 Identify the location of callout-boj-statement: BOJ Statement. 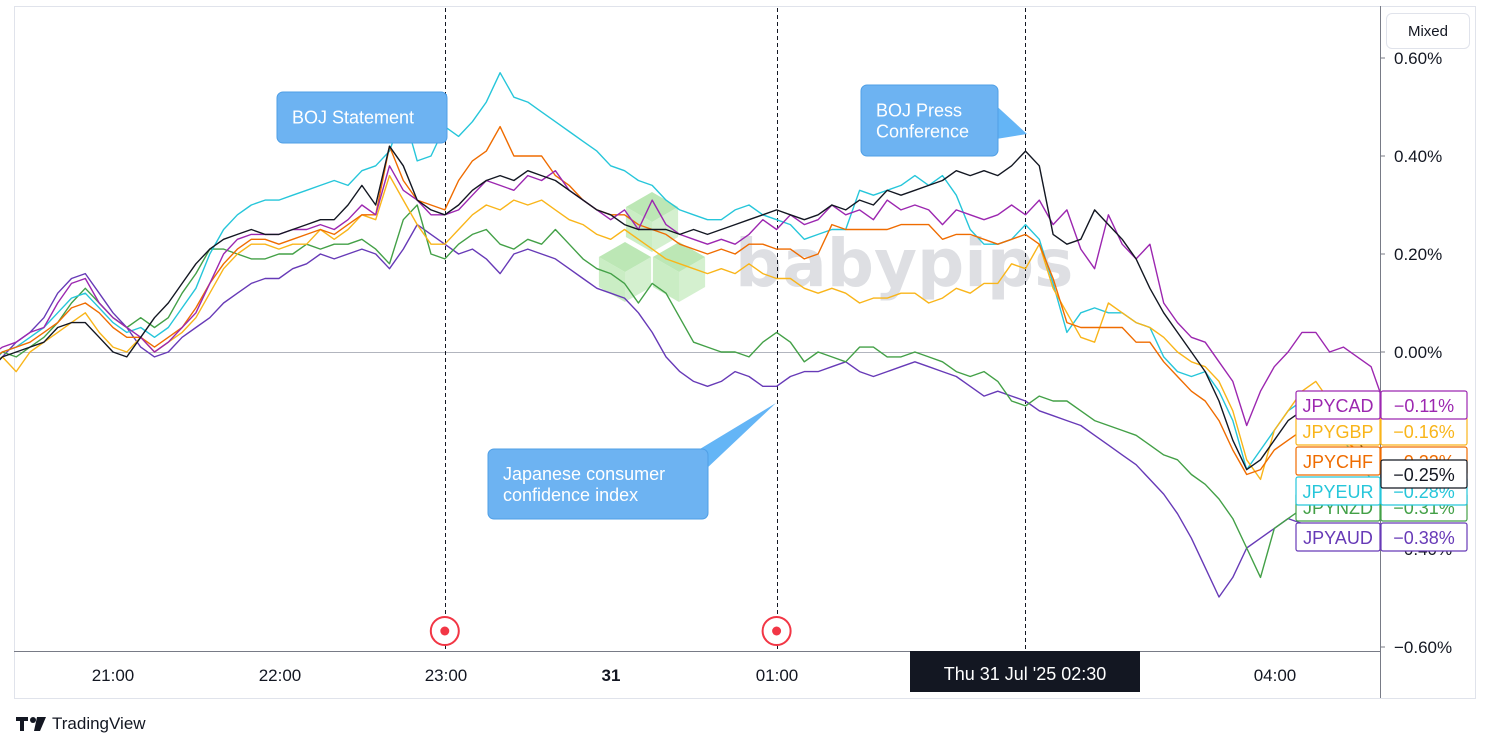
(362, 117).